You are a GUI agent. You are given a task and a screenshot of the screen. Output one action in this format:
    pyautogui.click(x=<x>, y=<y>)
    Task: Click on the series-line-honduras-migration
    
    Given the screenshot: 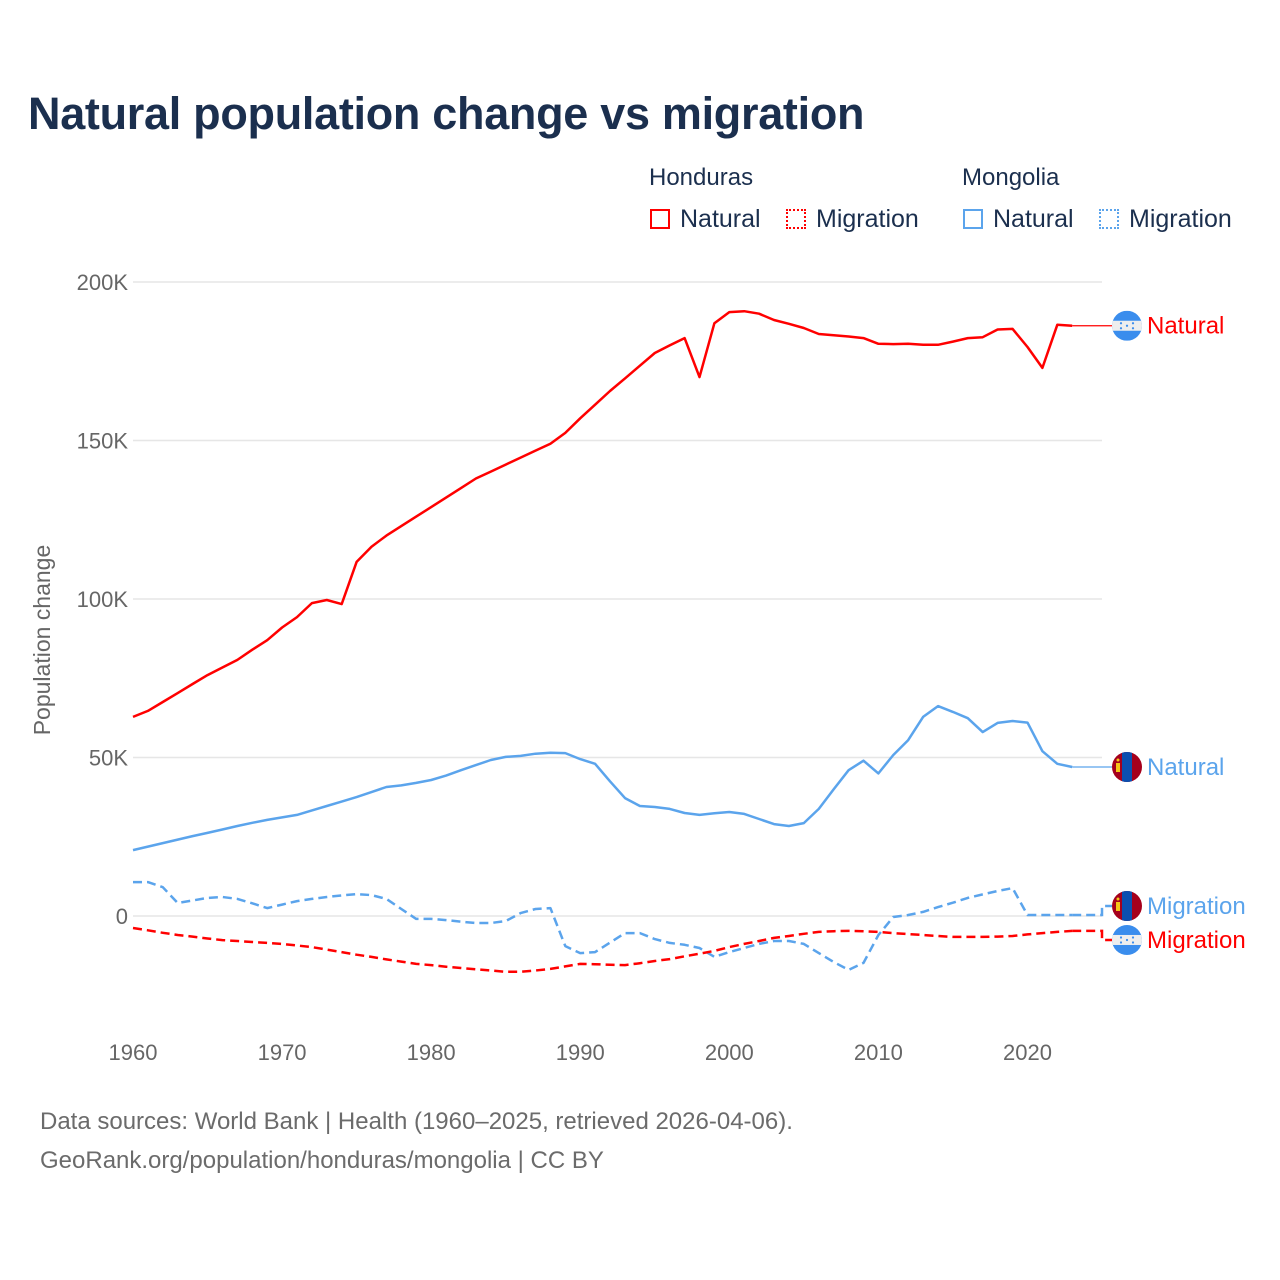 What is the action you would take?
    pyautogui.click(x=602, y=950)
    